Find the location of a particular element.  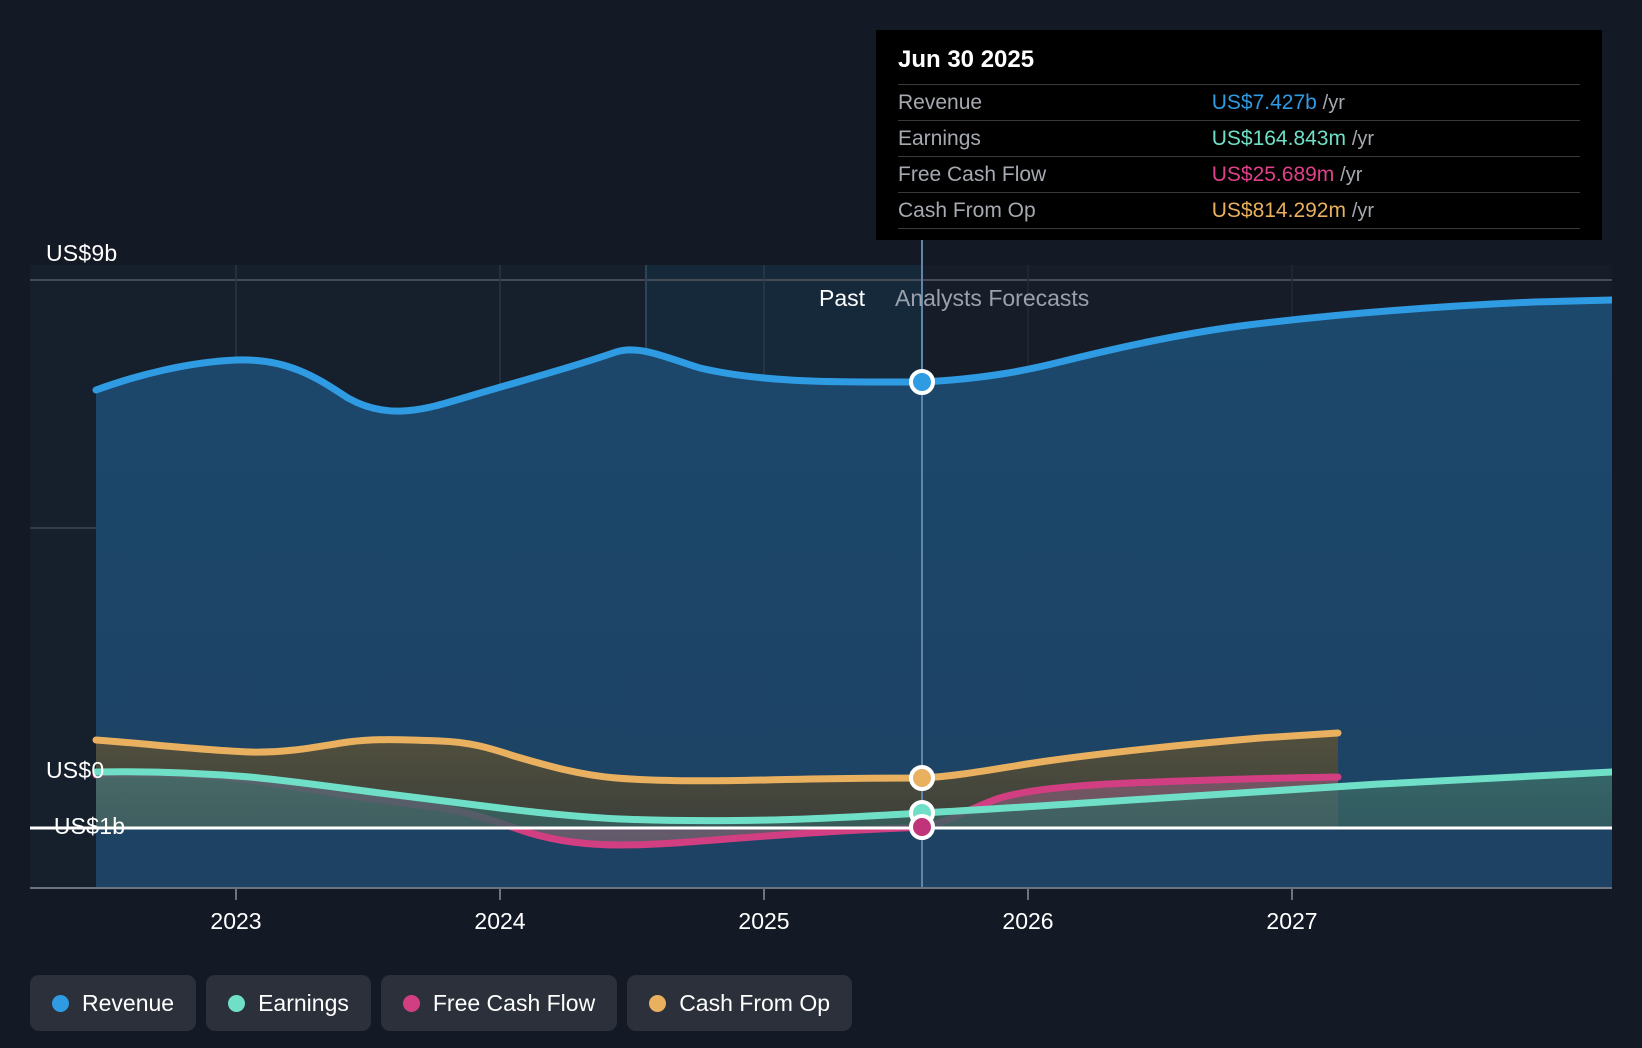

legend-dot-free-cash-flow-icon is located at coordinates (411, 1003).